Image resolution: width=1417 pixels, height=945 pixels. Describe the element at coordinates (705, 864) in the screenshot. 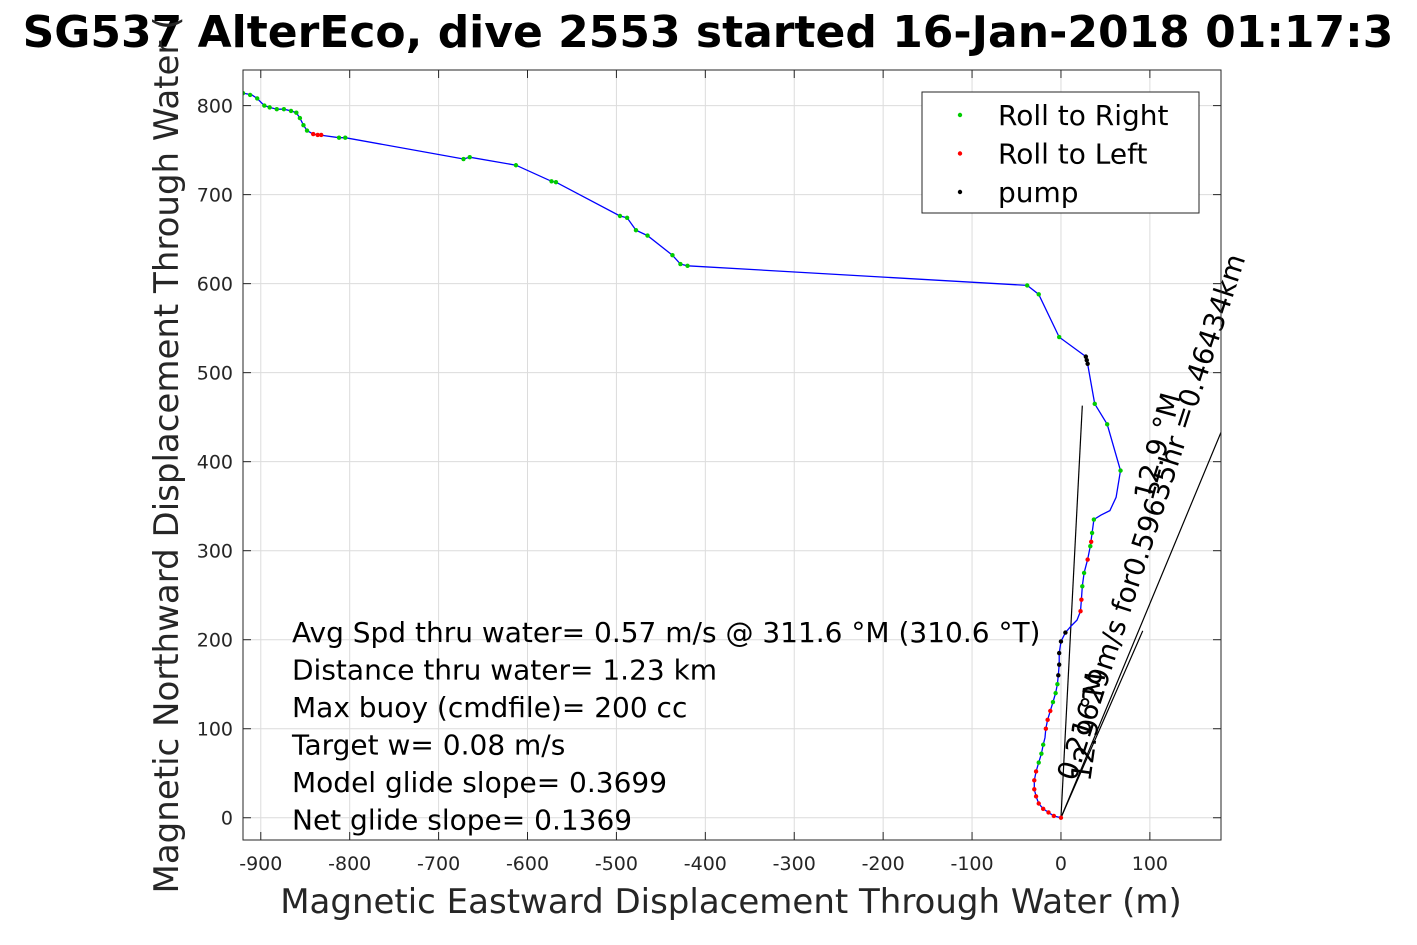

I see `x-tick-label: -400` at that location.